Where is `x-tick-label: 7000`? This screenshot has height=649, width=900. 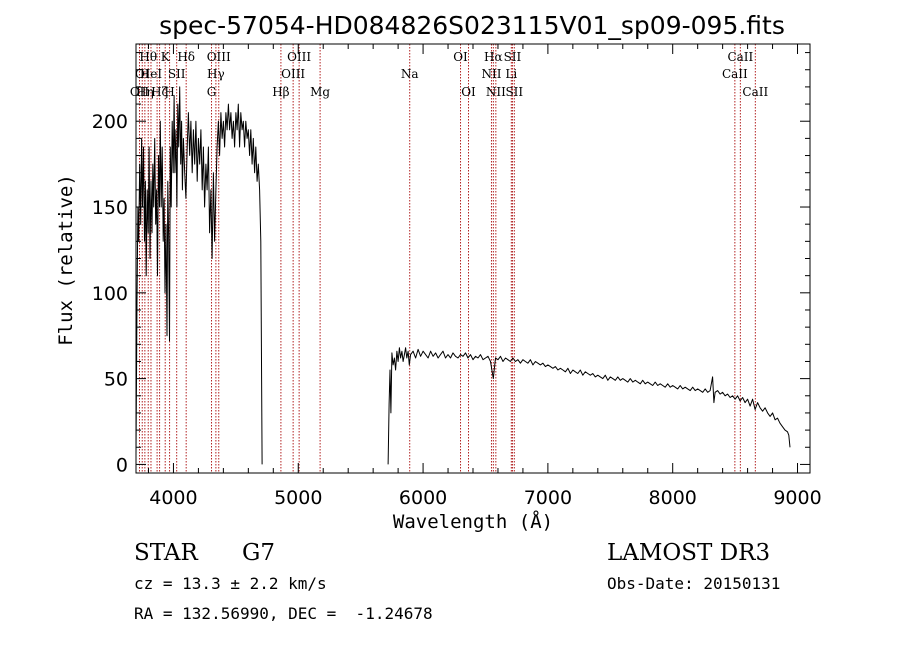
x-tick-label: 7000 is located at coordinates (548, 498).